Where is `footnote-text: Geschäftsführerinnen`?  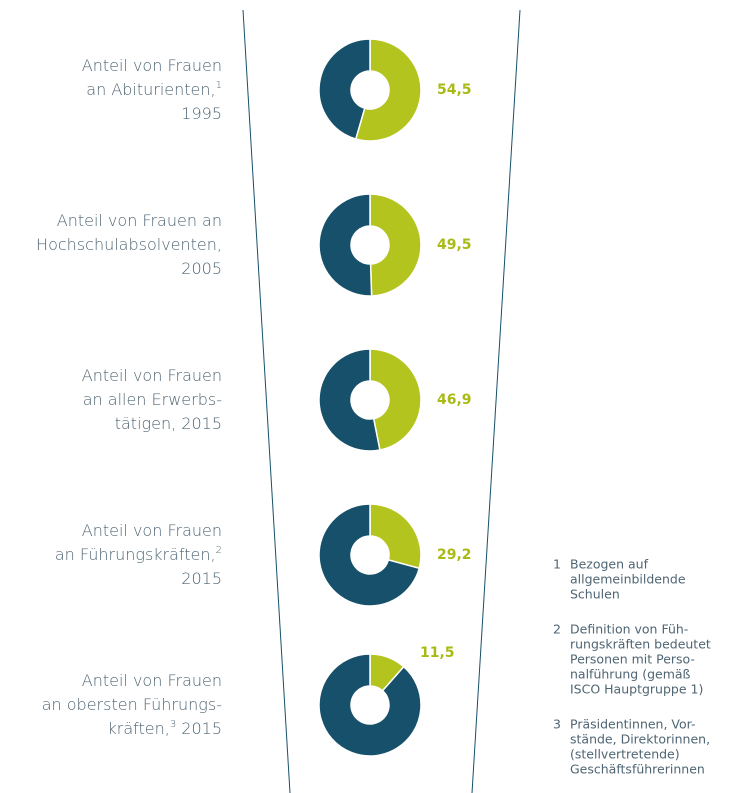 footnote-text: Geschäftsführerinnen is located at coordinates (637, 769).